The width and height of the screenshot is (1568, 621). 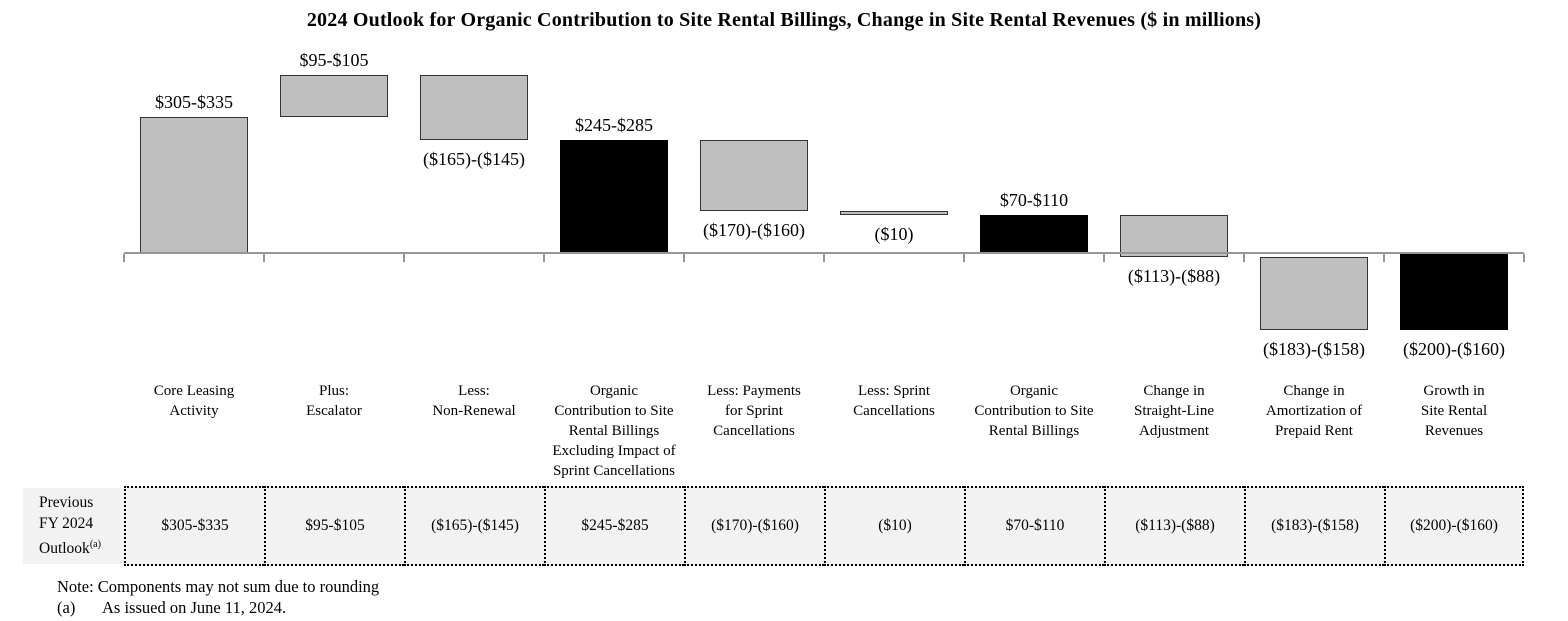 I want to click on table-cell: ($183)-($158), so click(x=1314, y=526).